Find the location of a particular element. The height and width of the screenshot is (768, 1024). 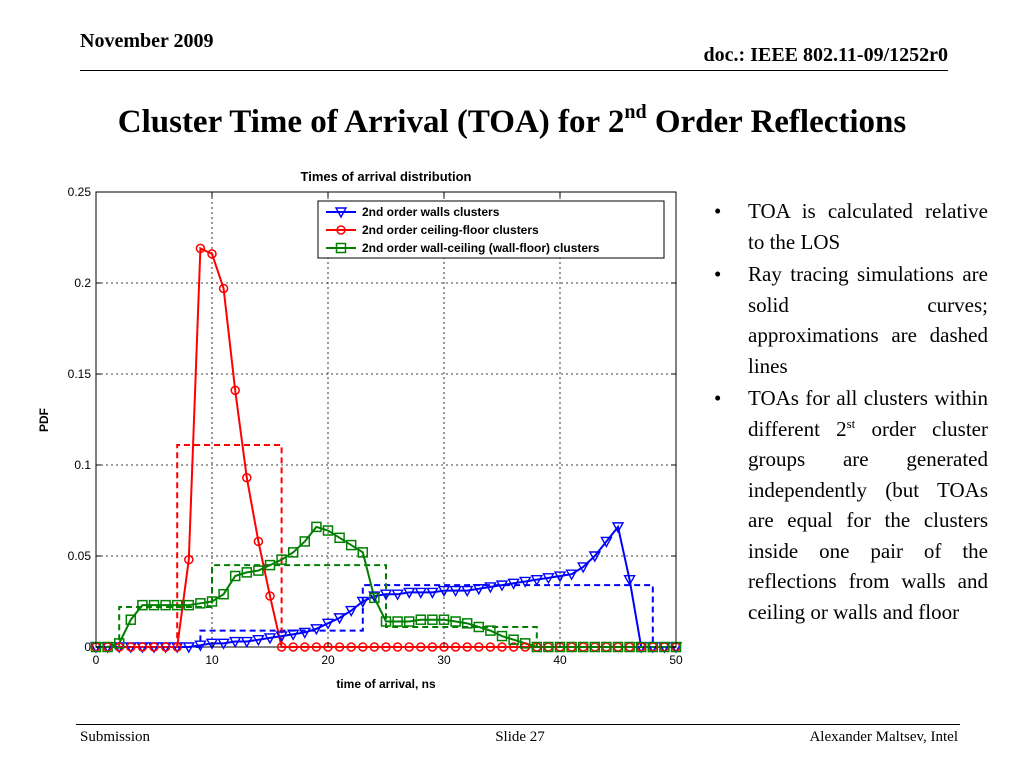

header-date: November 2009 is located at coordinates (147, 41).